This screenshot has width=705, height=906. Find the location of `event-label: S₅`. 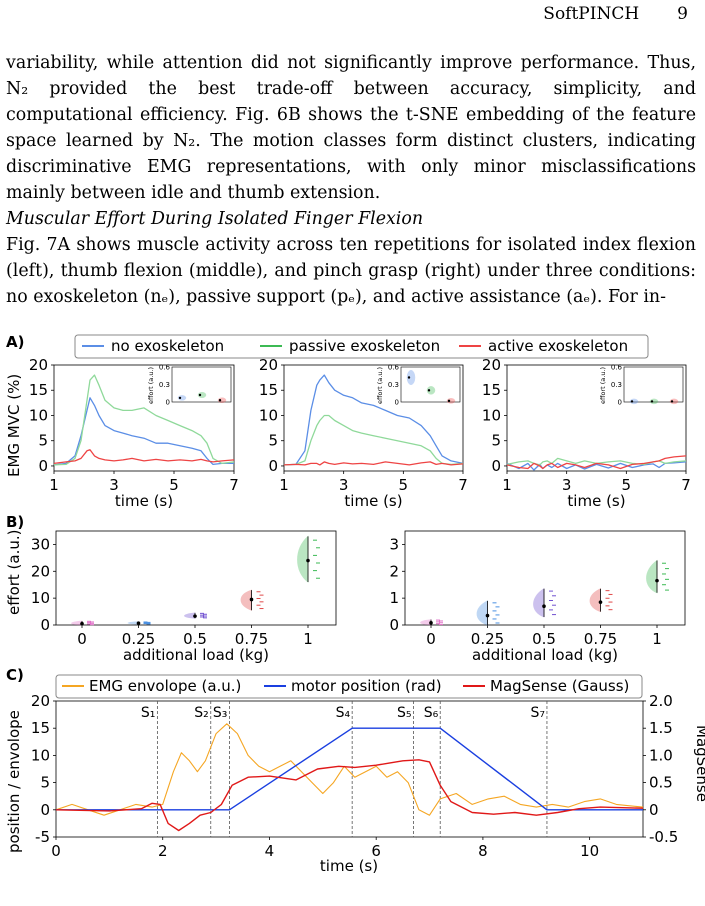

event-label: S₅ is located at coordinates (404, 713).